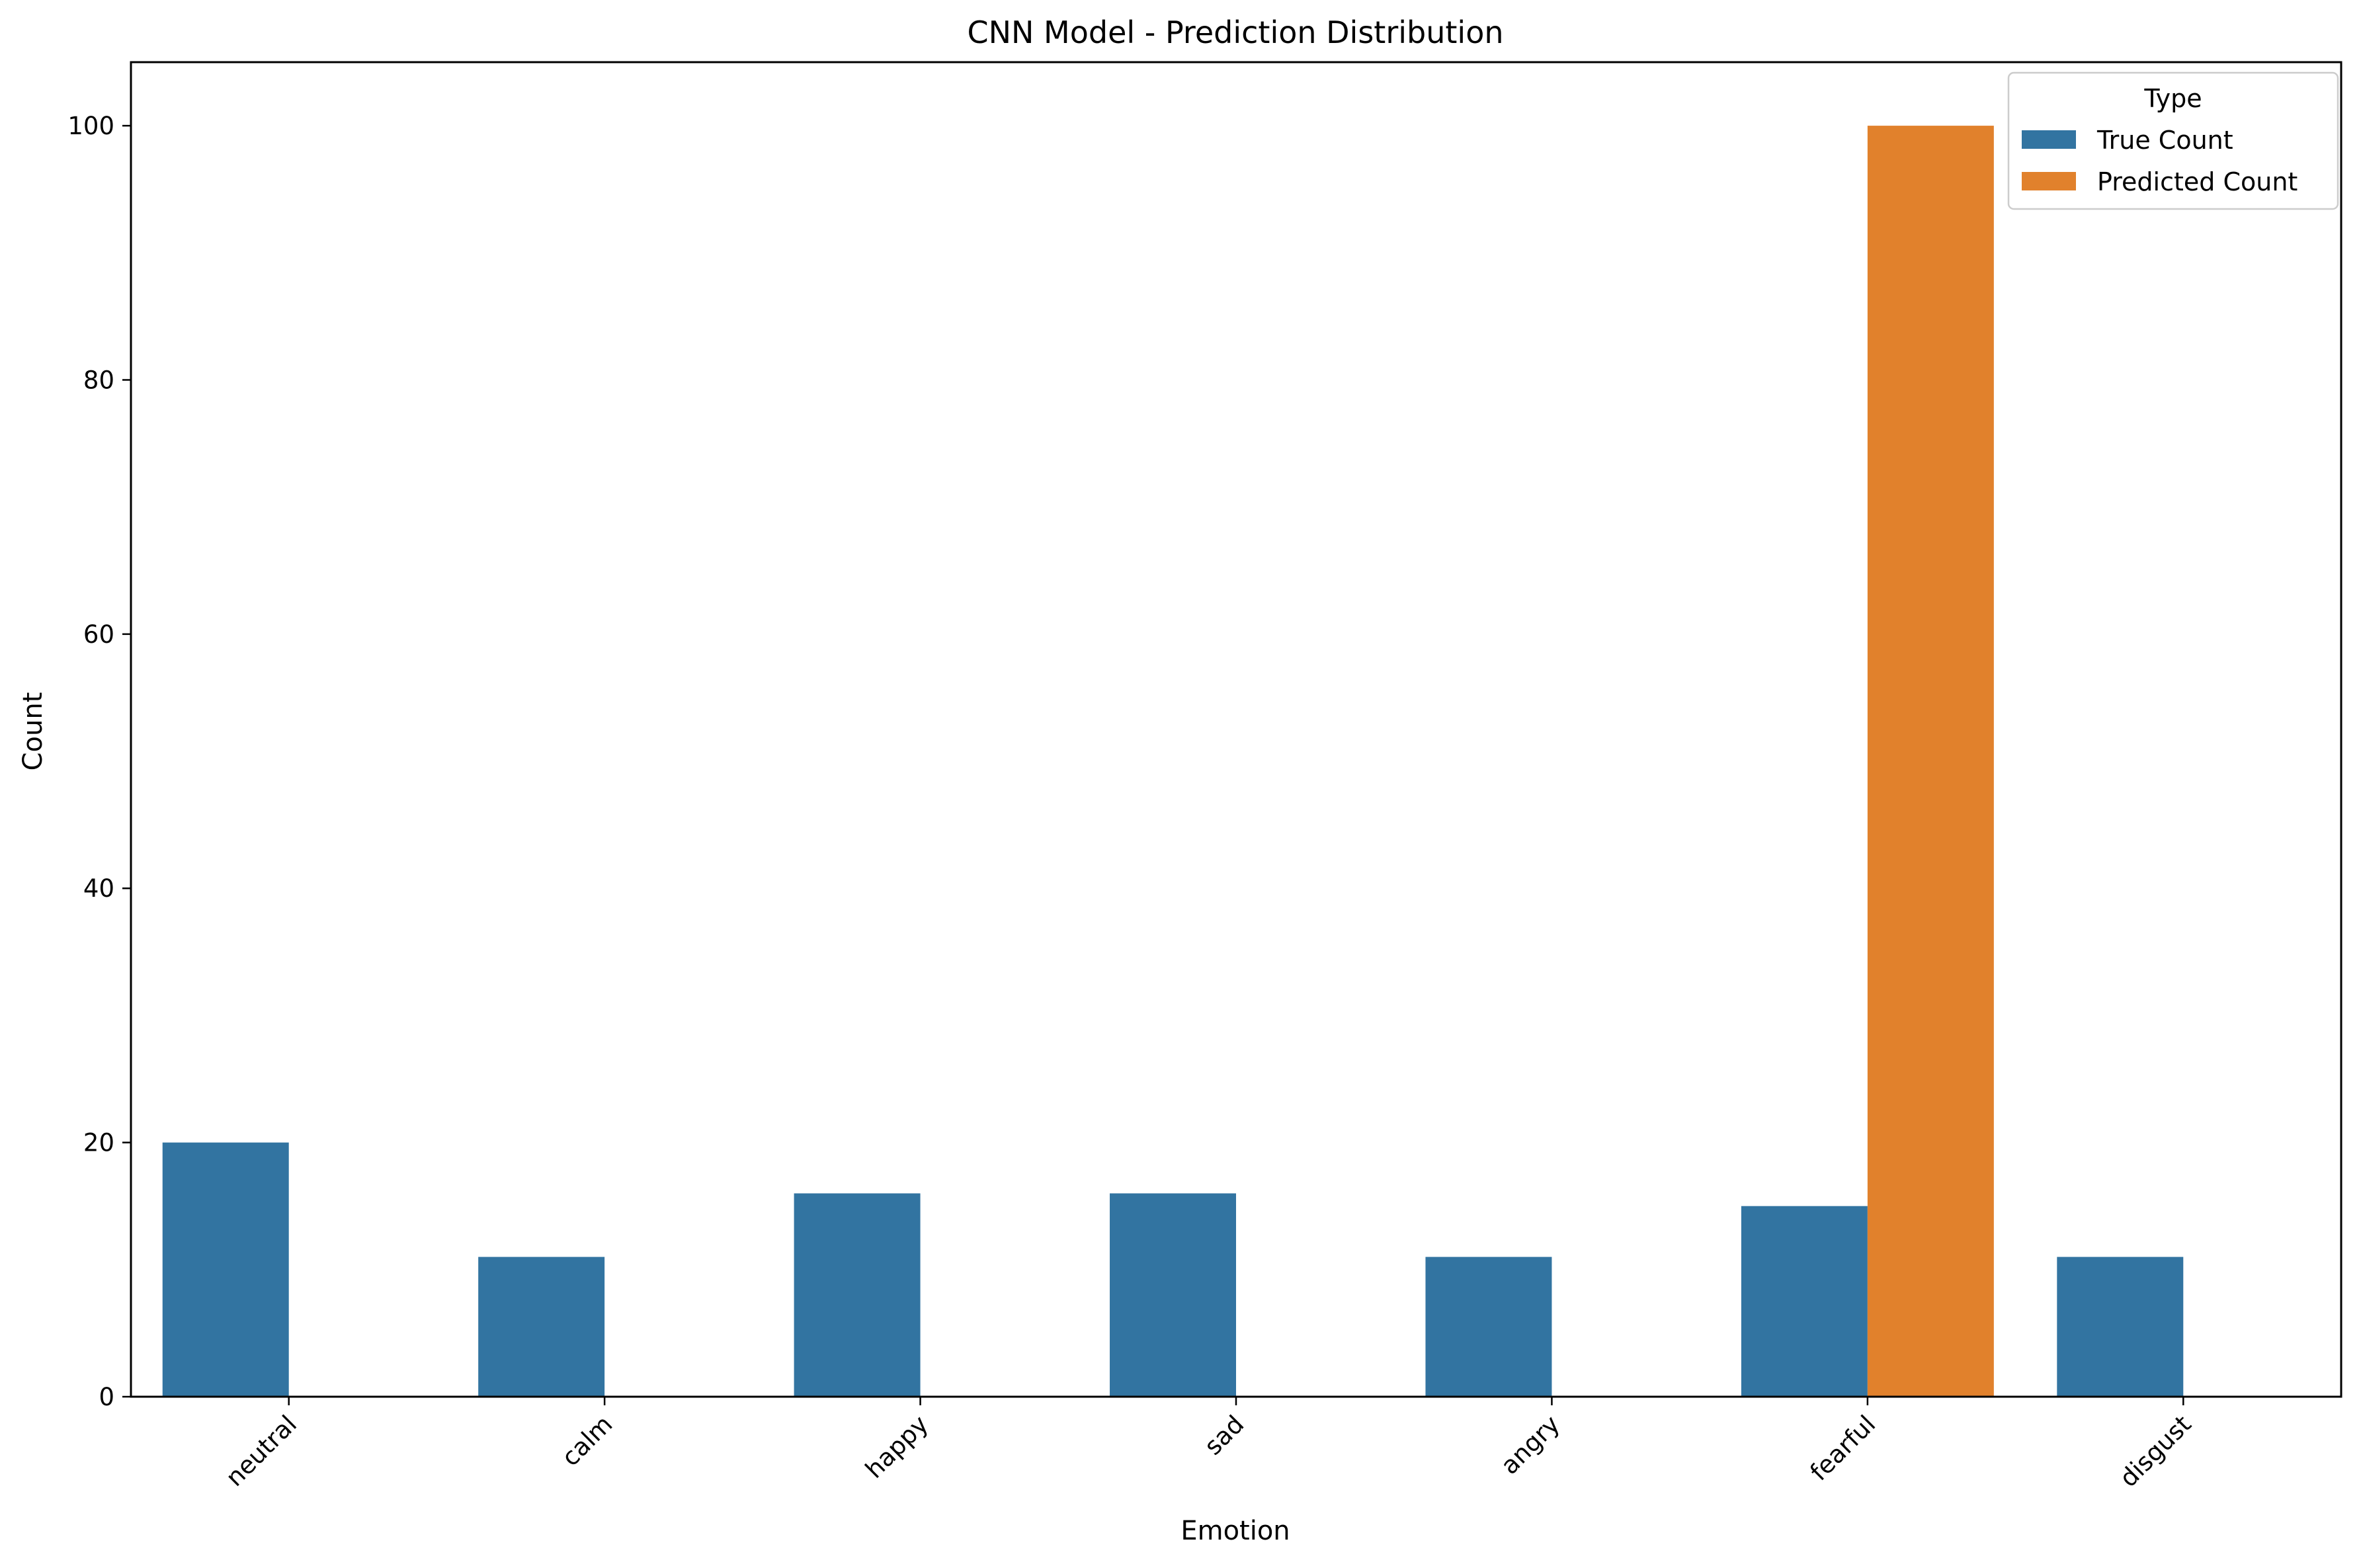 This screenshot has width=2361, height=1568. Describe the element at coordinates (2120, 1327) in the screenshot. I see `bar-disgust-true-count` at that location.